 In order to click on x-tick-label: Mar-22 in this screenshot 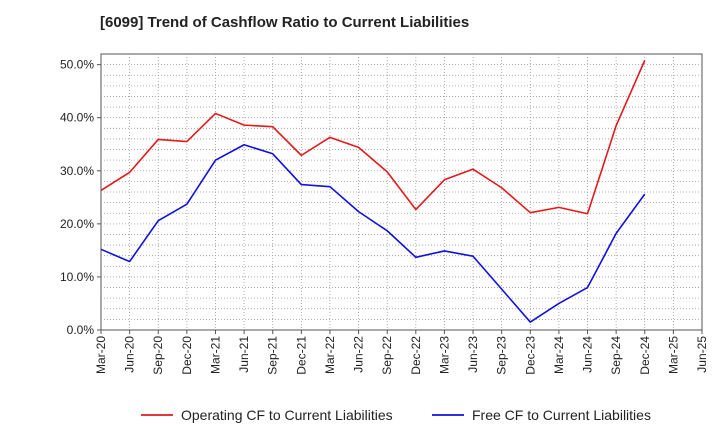, I will do `click(330, 355)`.